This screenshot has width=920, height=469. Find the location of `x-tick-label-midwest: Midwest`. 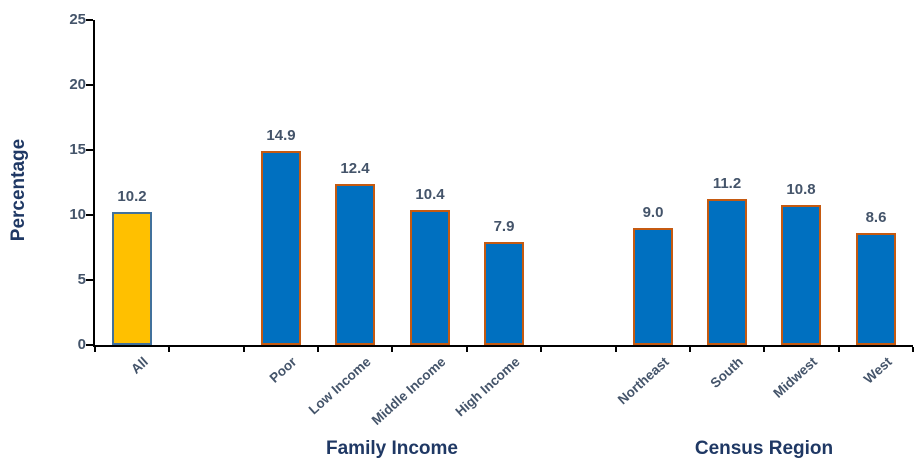

x-tick-label-midwest: Midwest is located at coordinates (795, 377).